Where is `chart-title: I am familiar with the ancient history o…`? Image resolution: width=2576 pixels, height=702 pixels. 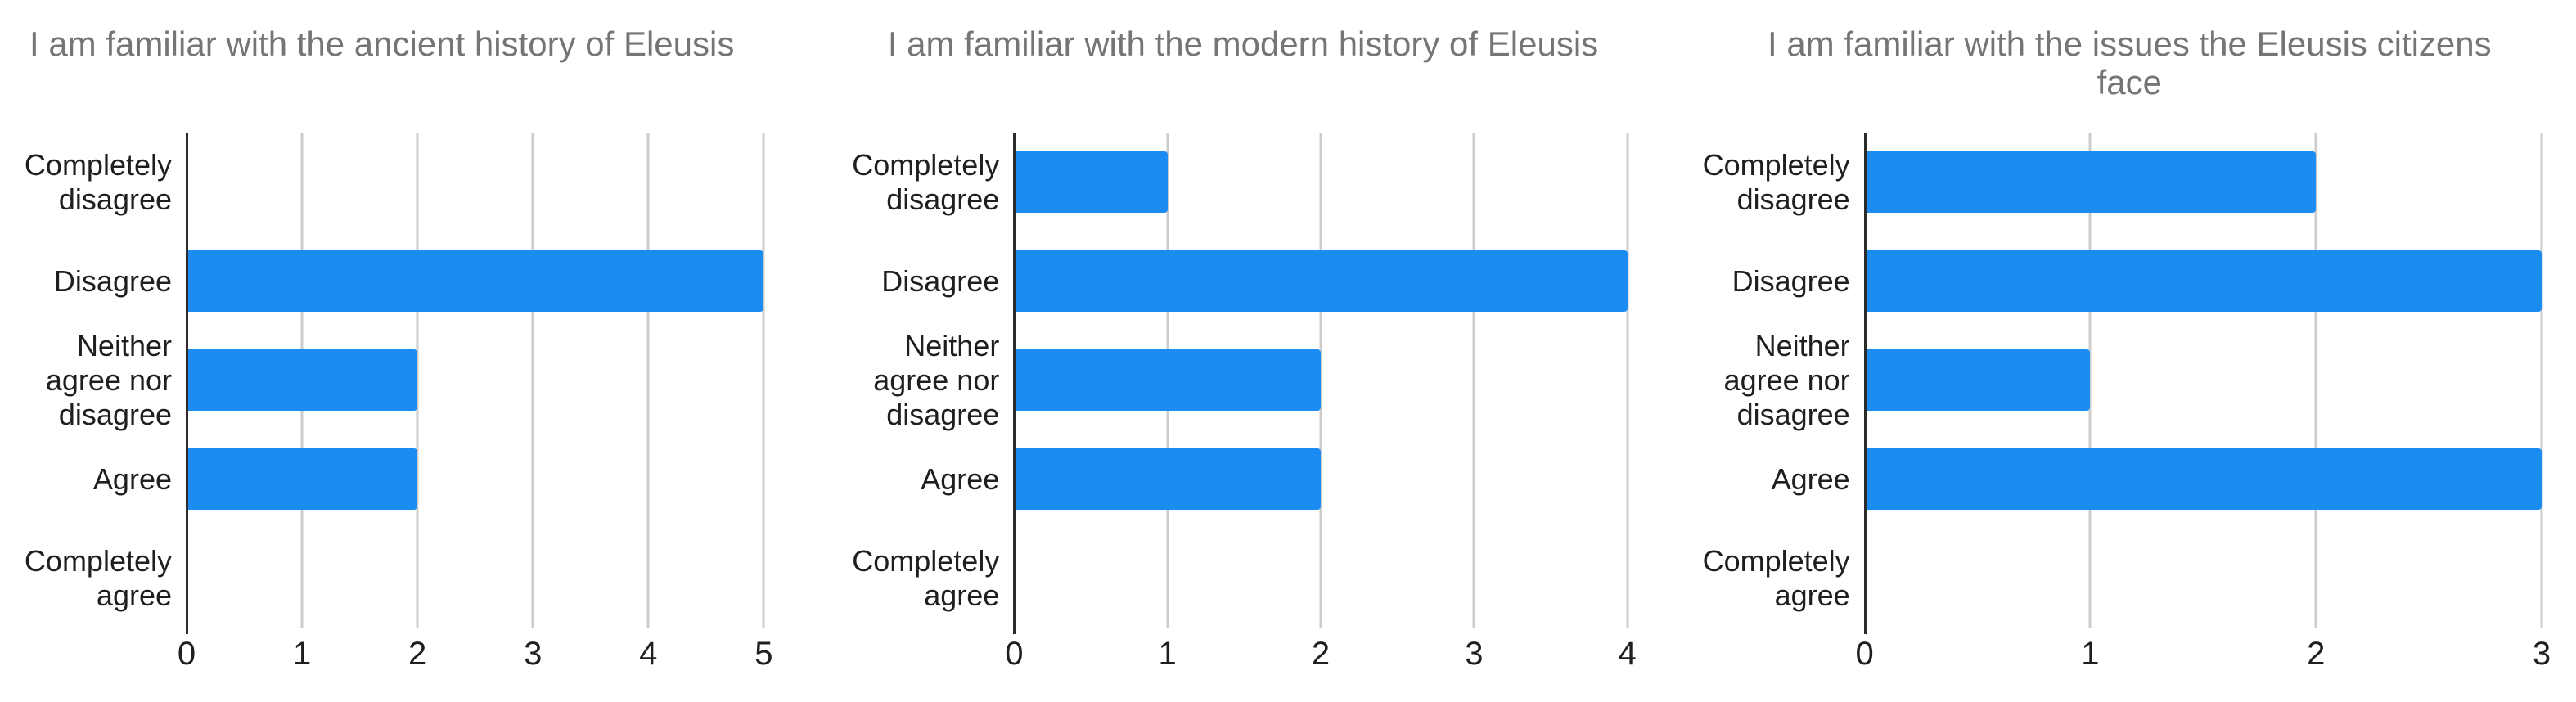 chart-title: I am familiar with the ancient history o… is located at coordinates (382, 44).